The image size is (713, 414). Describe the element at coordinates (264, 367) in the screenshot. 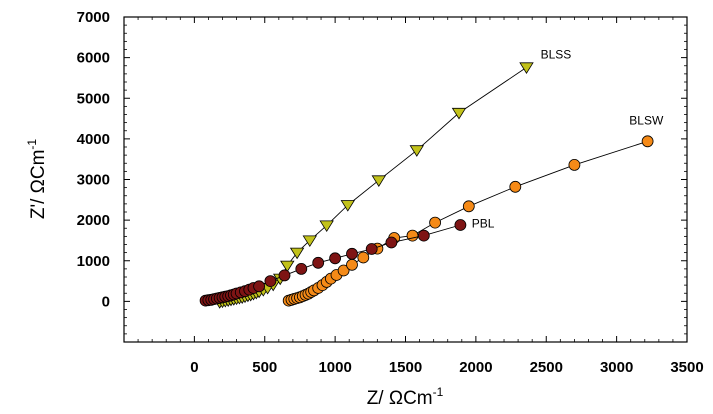

I see `x-tick-label: 500` at that location.